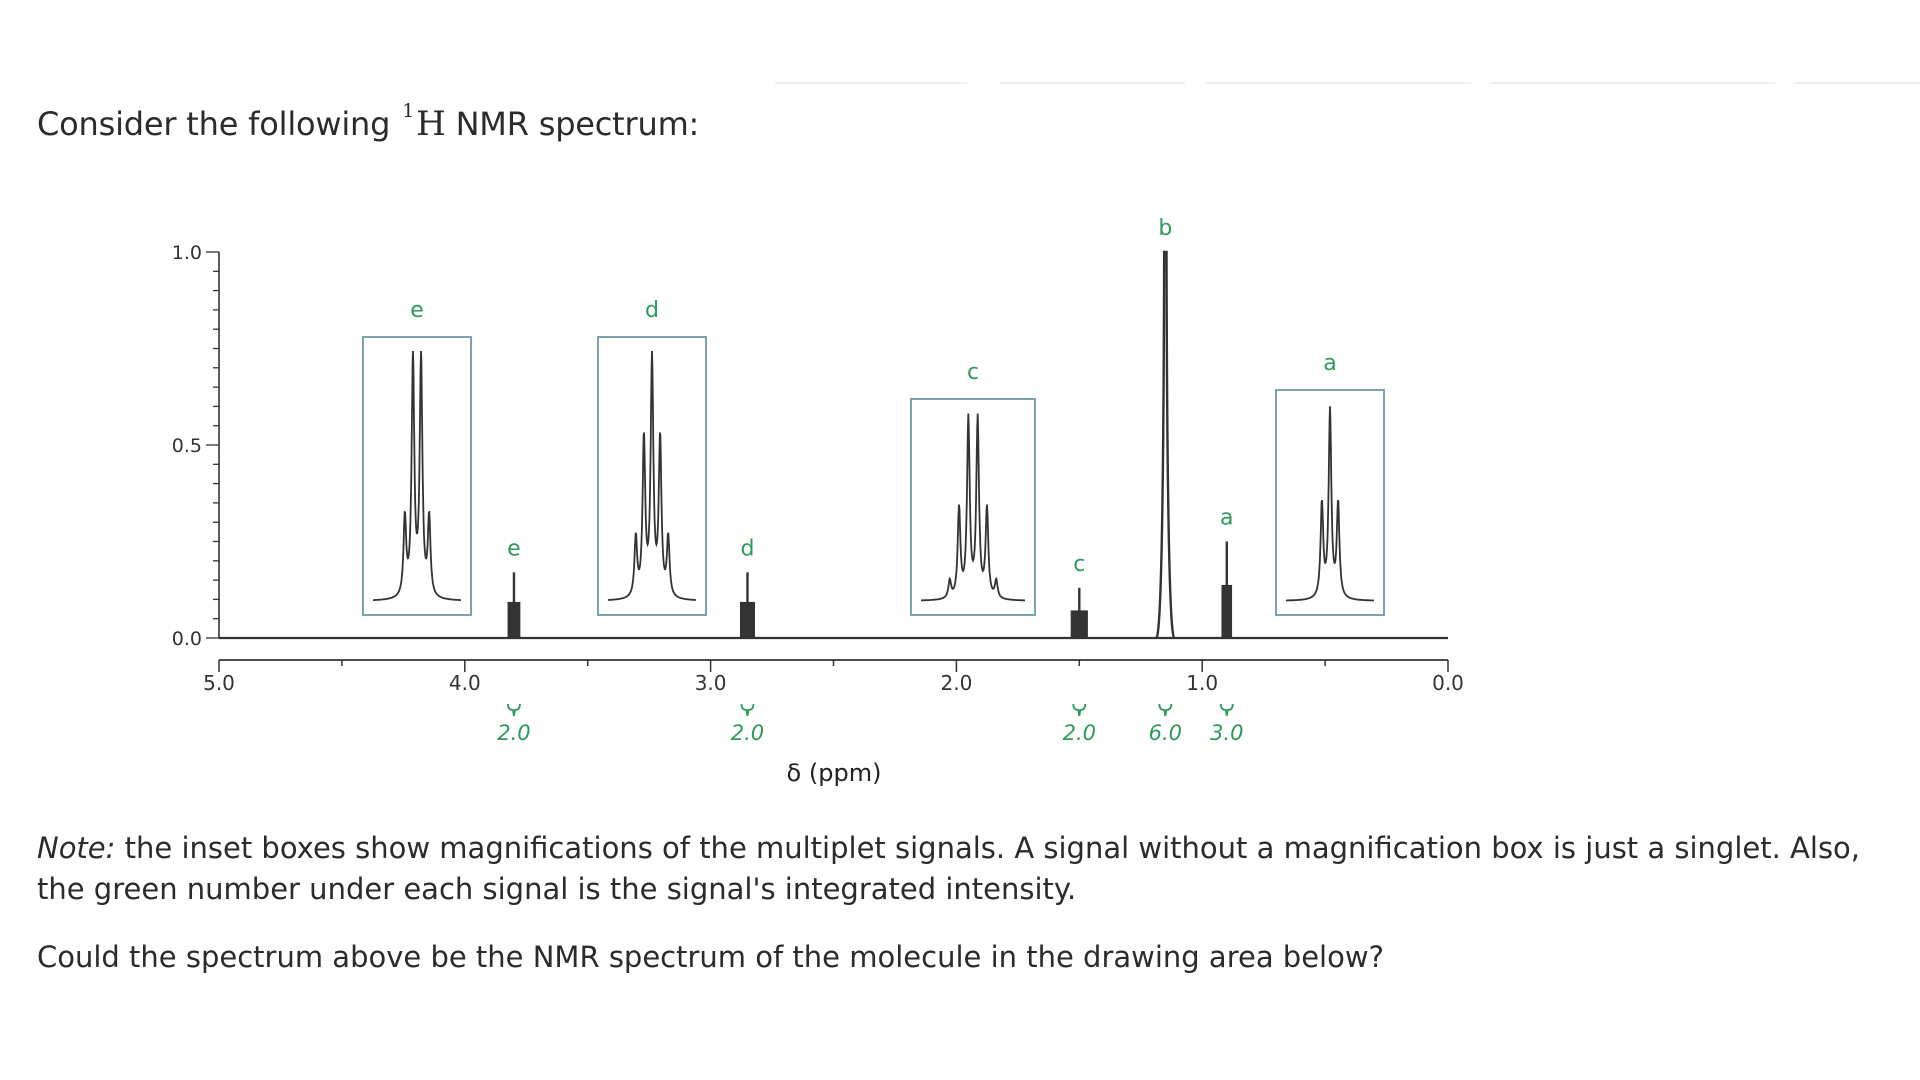 The width and height of the screenshot is (1920, 1080). I want to click on inset-multiplet-d, so click(652, 475).